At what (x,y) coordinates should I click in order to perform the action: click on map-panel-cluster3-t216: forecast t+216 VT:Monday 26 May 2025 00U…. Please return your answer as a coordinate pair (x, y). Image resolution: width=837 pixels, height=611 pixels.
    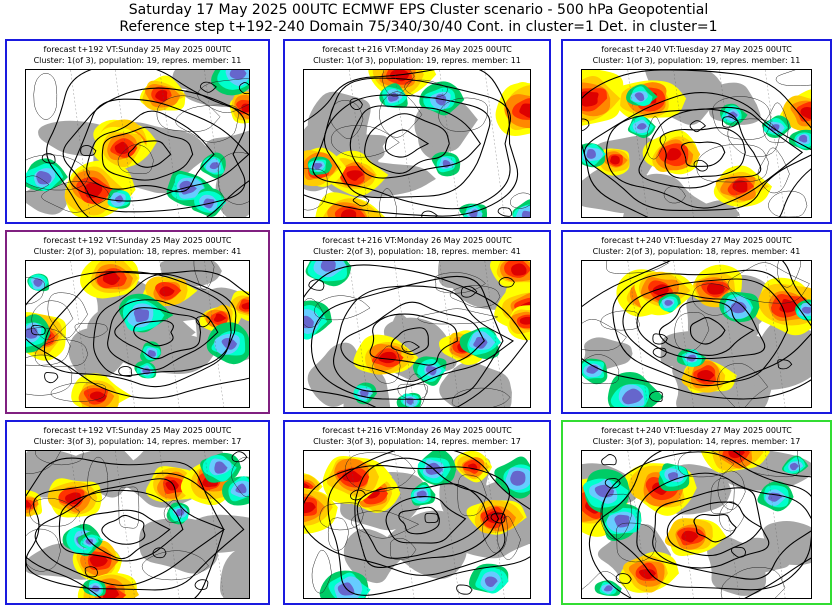
    Looking at the image, I should click on (417, 512).